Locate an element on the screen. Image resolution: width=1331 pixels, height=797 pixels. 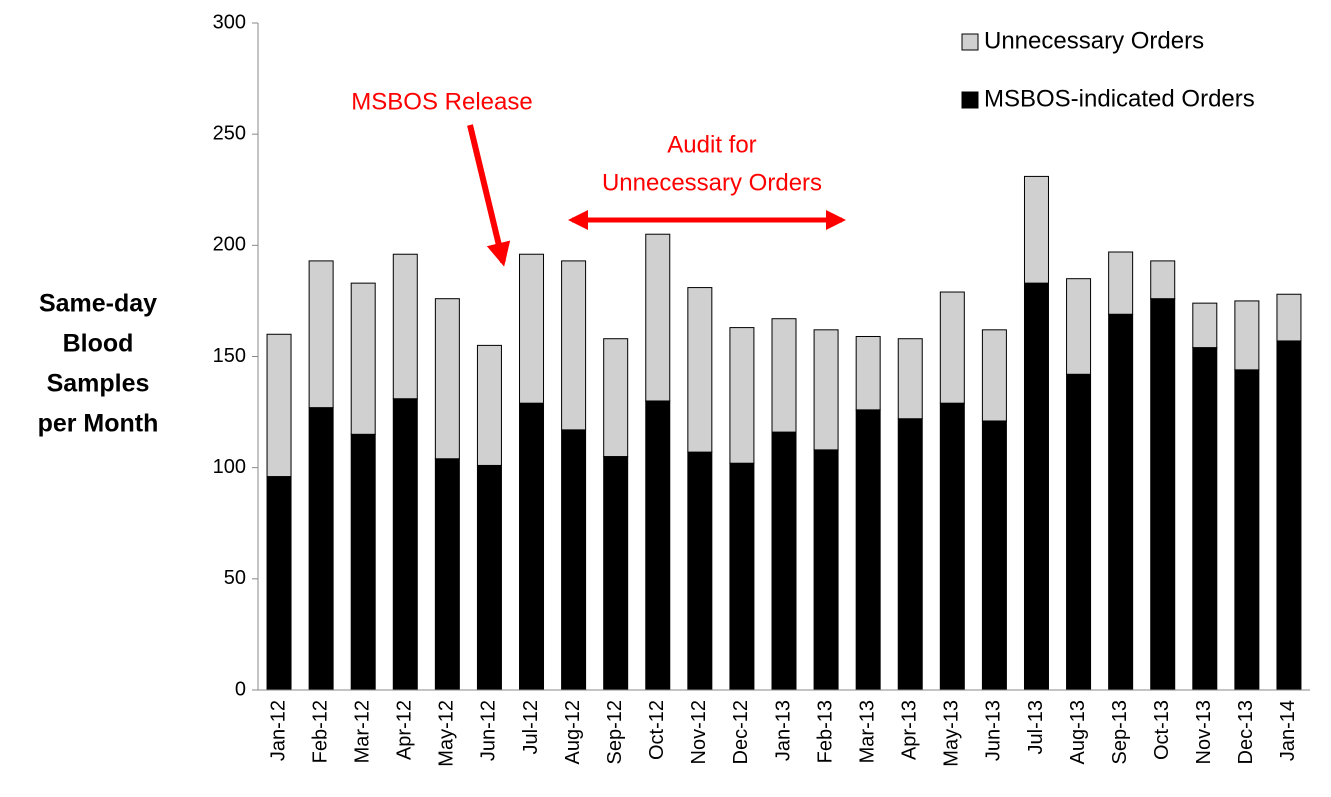
y-axis-label: Blood is located at coordinates (98, 344).